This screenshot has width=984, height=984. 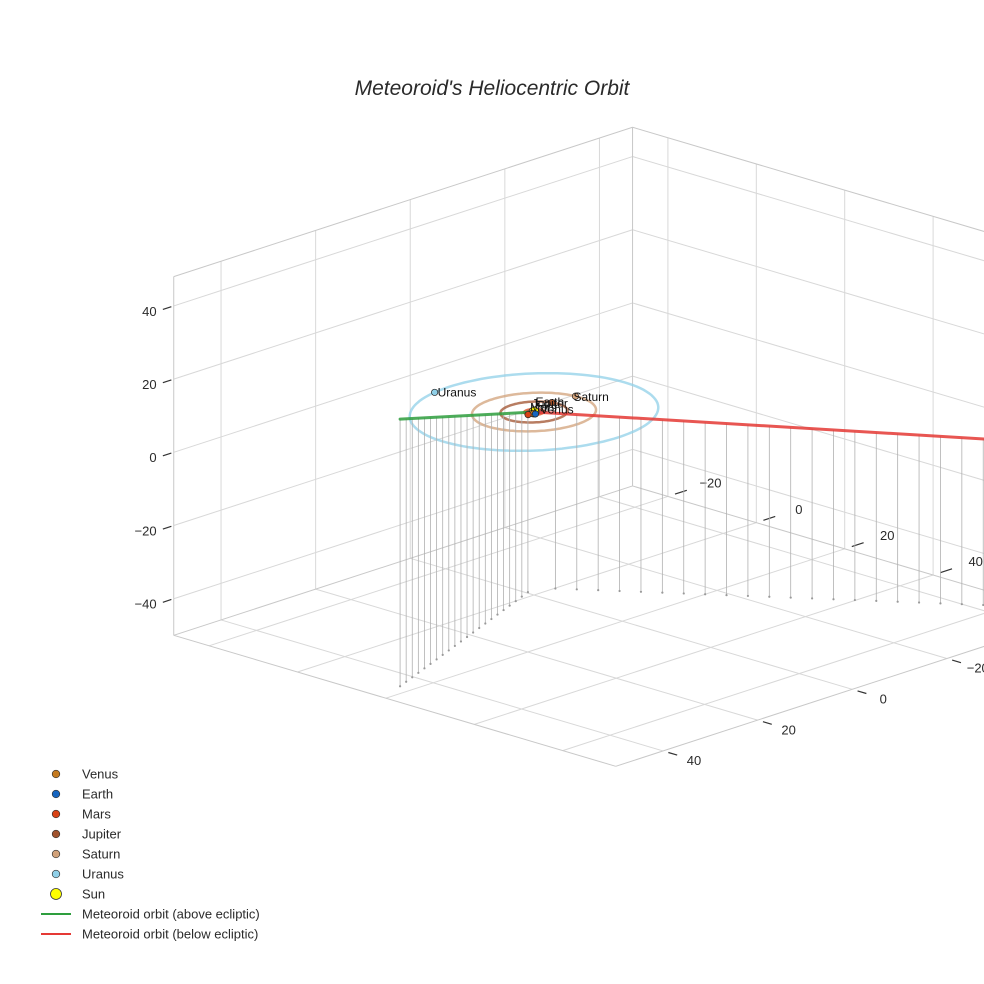 I want to click on legend-item: Meteoroid orbit (above ecliptic), so click(x=150, y=914).